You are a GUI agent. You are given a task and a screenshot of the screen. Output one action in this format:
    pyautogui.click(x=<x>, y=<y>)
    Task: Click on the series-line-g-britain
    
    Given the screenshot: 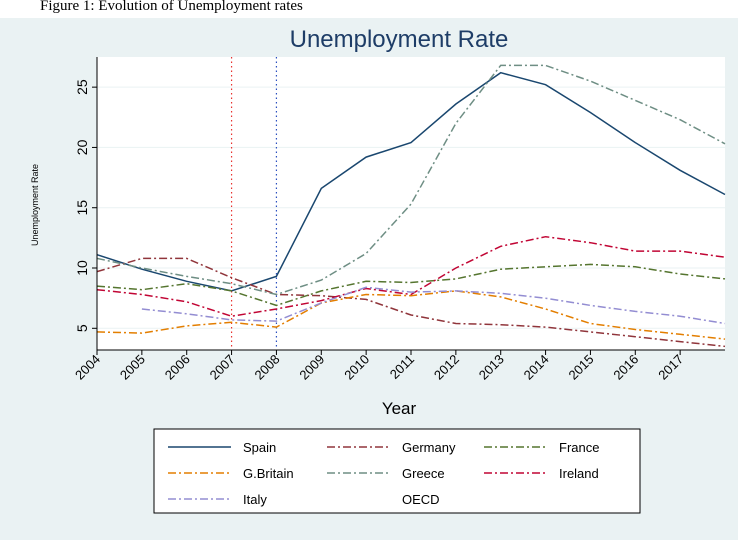 What is the action you would take?
    pyautogui.click(x=411, y=315)
    